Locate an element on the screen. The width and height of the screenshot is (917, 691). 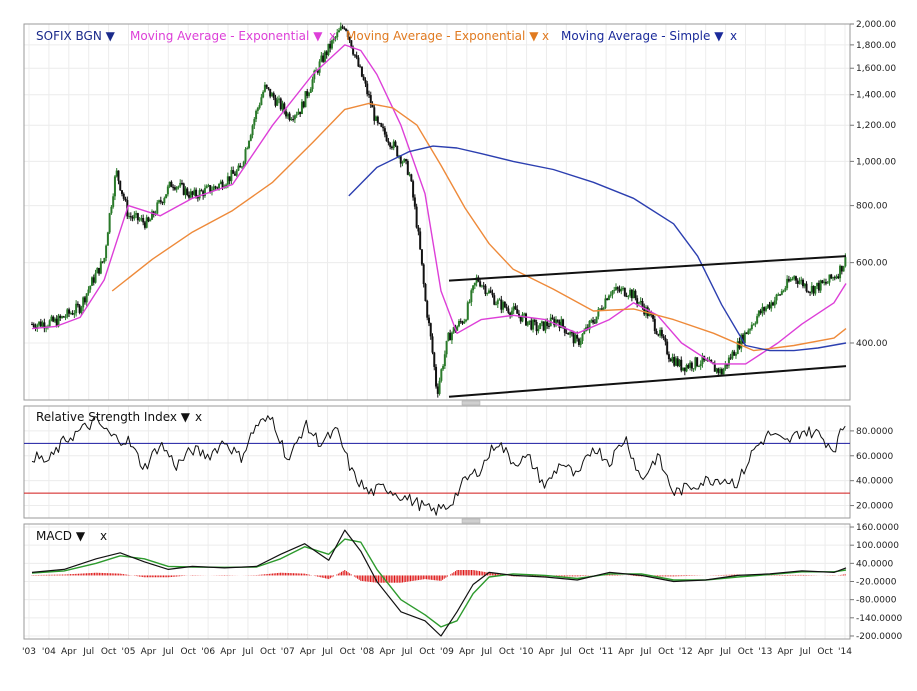
legend-sma: Moving Average - Simple ▼ is located at coordinates (642, 36).